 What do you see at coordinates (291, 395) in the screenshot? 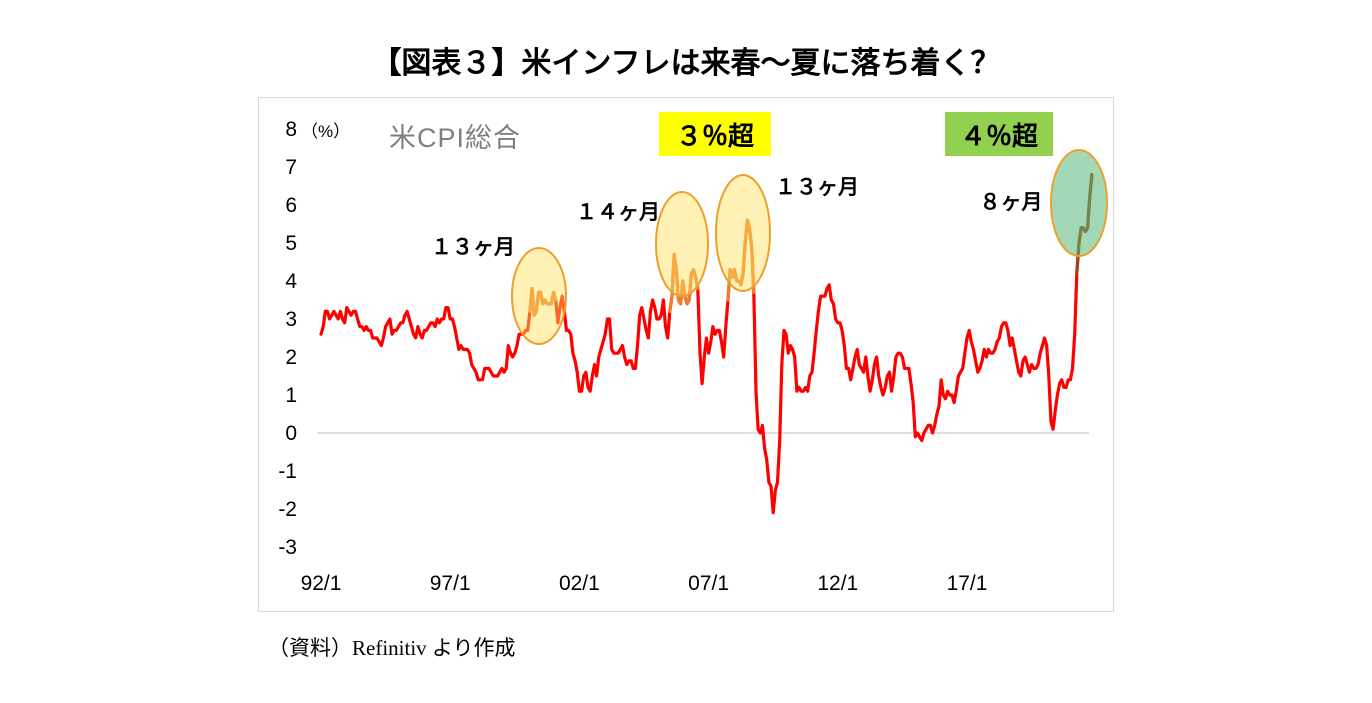
I see `y-tick-label: 1` at bounding box center [291, 395].